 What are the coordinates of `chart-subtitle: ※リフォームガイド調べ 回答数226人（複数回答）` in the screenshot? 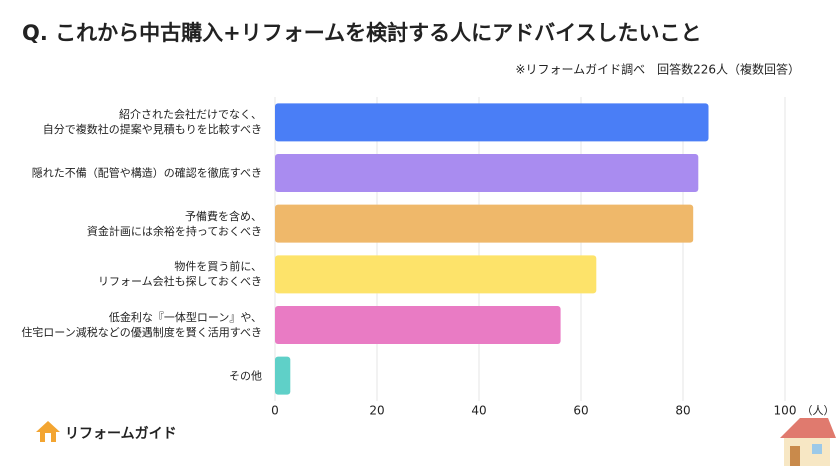 It's located at (657, 69).